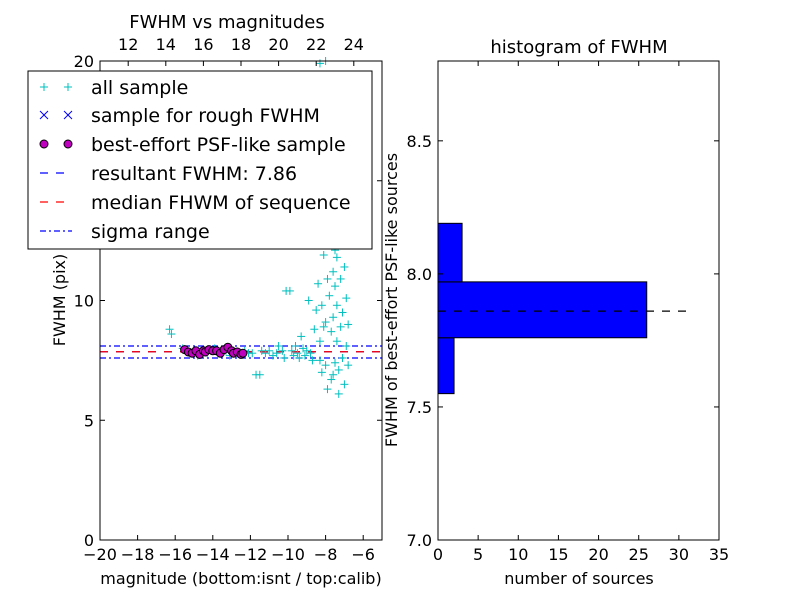 The image size is (800, 600). Describe the element at coordinates (391, 300) in the screenshot. I see `histogram-y-label: FWHM of best-effort PSF-like sources` at that location.